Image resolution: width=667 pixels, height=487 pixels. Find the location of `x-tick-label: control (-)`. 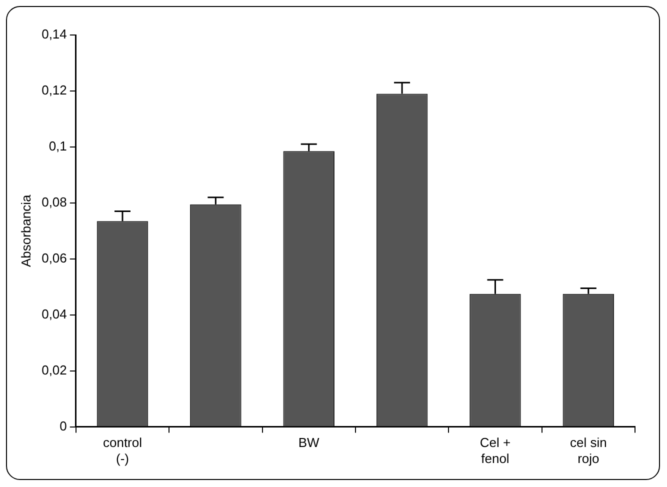

x-tick-label: control (-) is located at coordinates (122, 450).